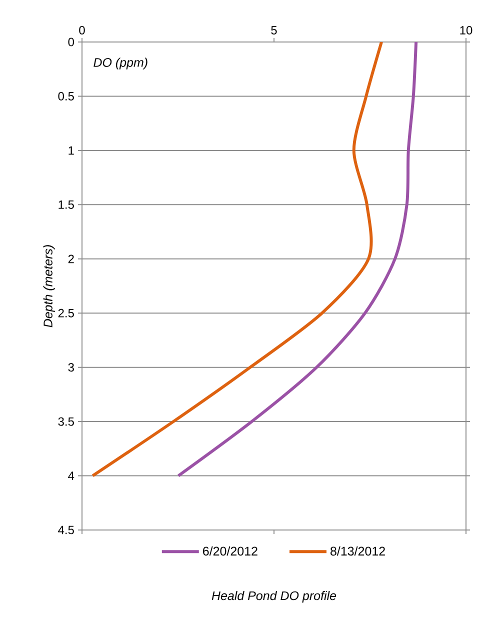  Describe the element at coordinates (274, 30) in the screenshot. I see `x-tick-label: 5` at that location.